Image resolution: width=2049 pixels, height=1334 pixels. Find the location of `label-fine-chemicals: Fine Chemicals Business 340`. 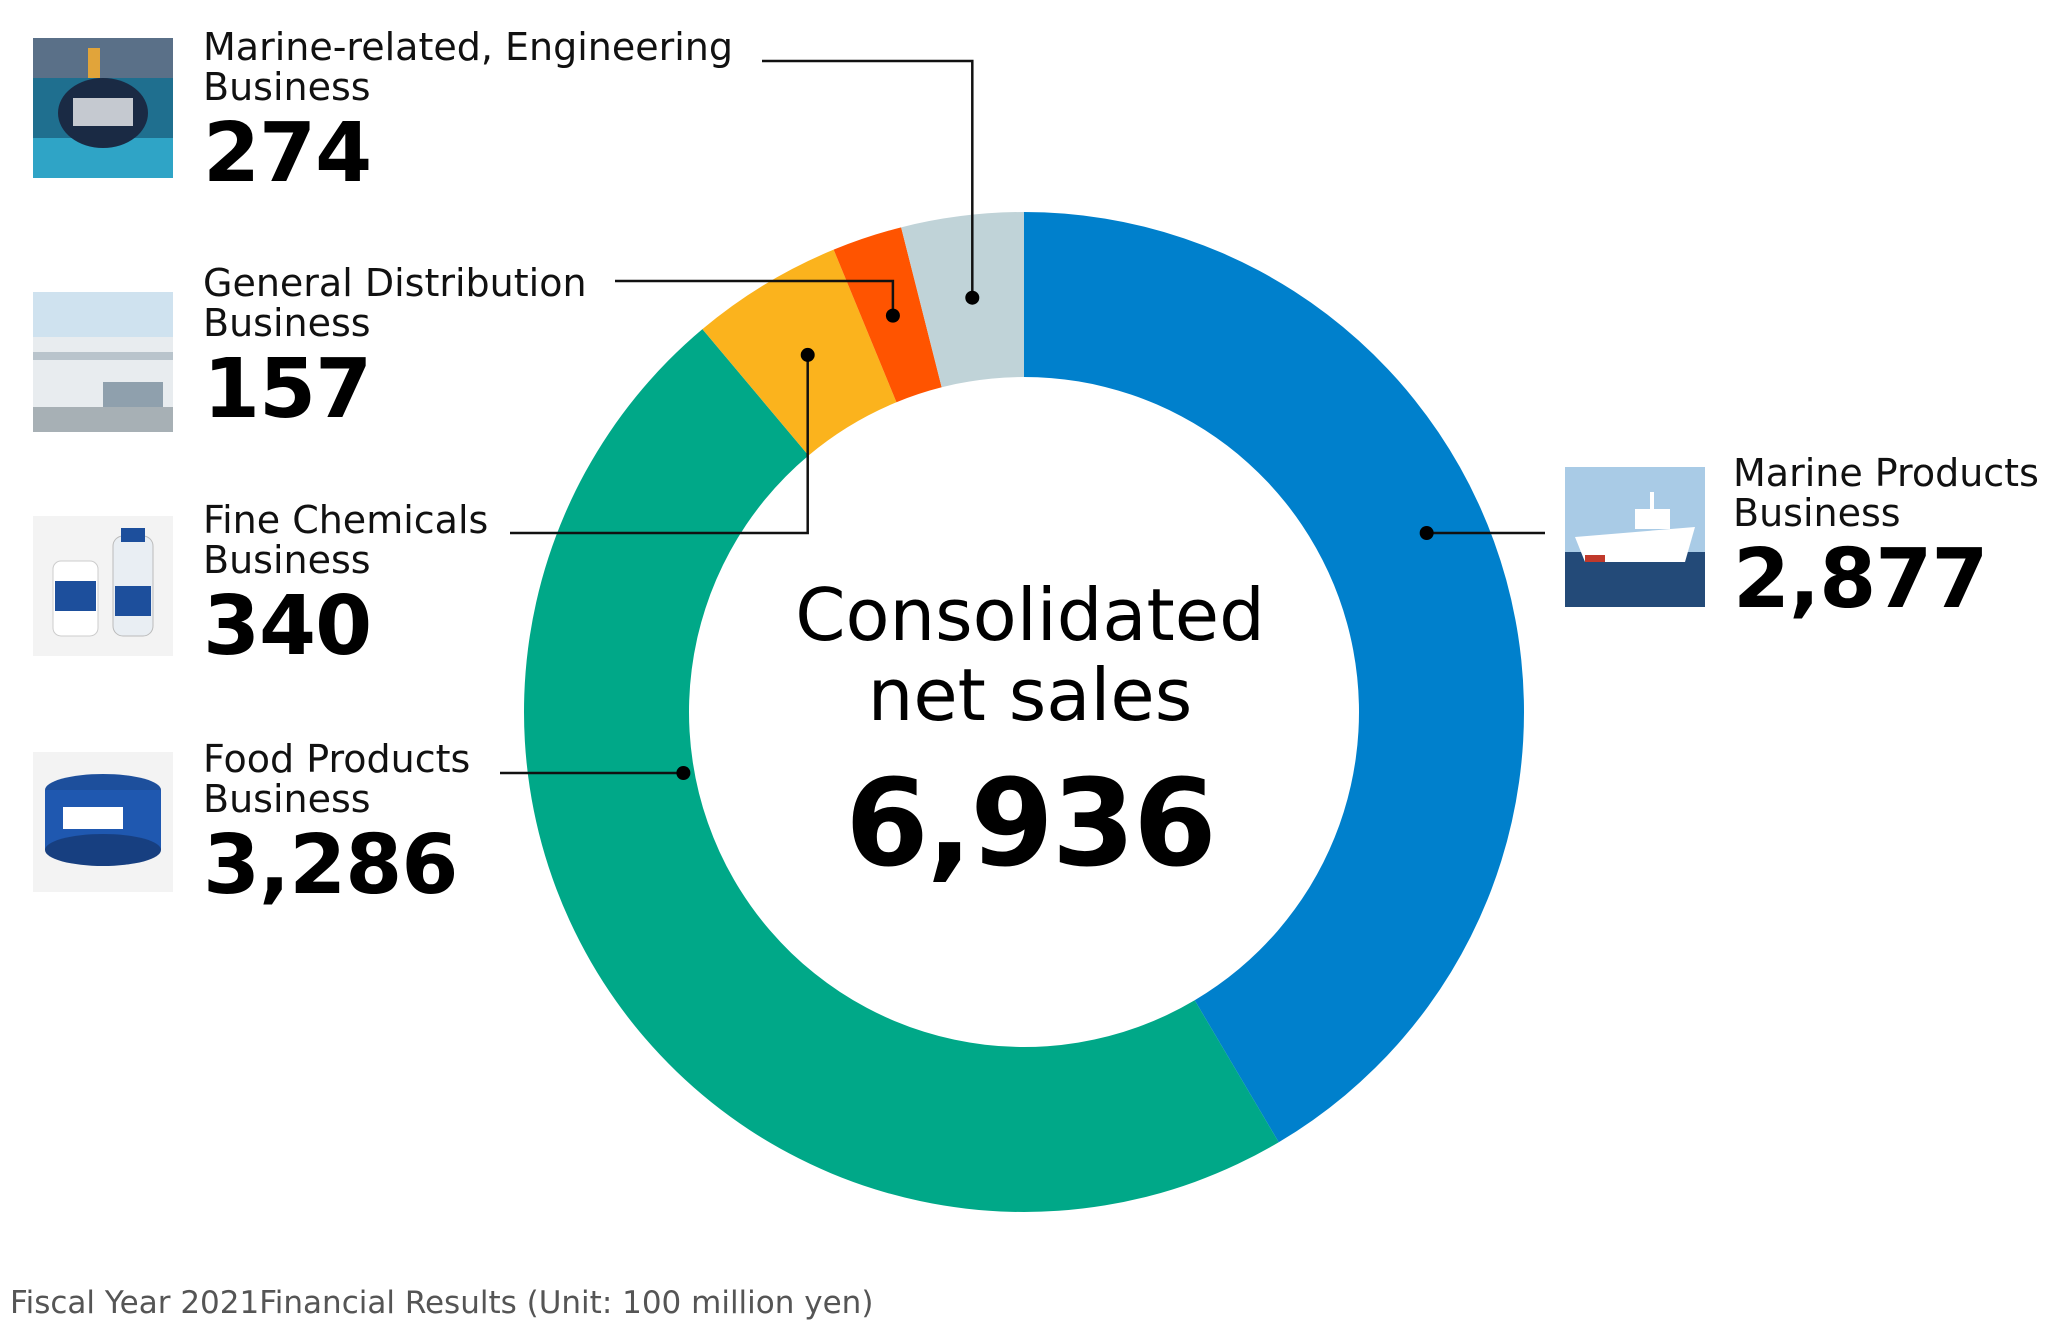

label-fine-chemicals: Fine Chemicals Business 340 is located at coordinates (345, 584).